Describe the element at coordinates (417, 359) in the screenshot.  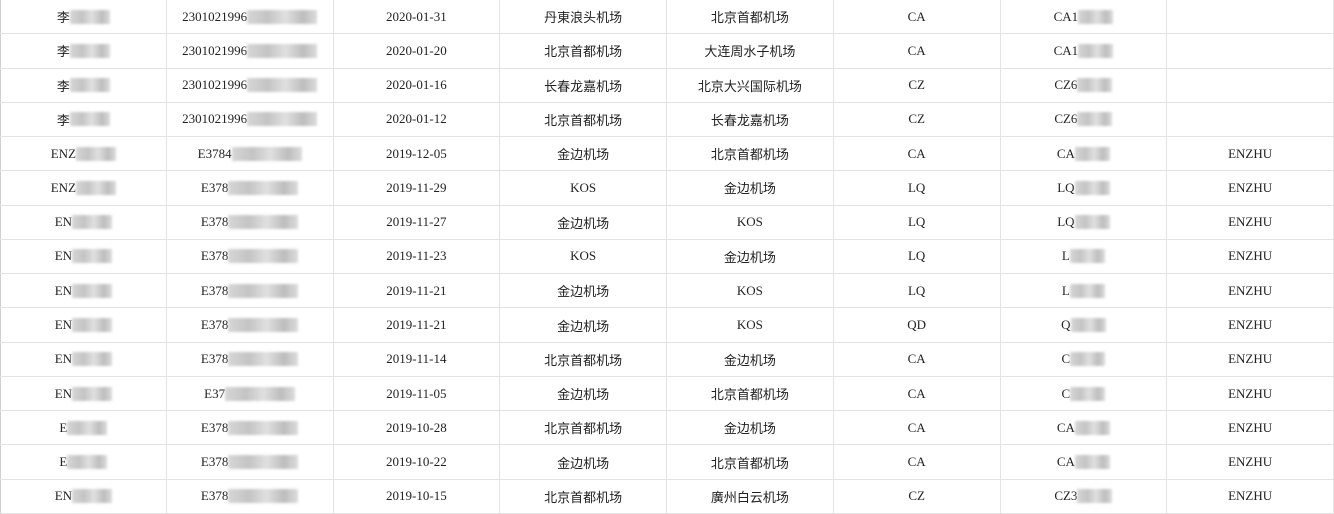
I see `cell-date: 2019-11-14` at that location.